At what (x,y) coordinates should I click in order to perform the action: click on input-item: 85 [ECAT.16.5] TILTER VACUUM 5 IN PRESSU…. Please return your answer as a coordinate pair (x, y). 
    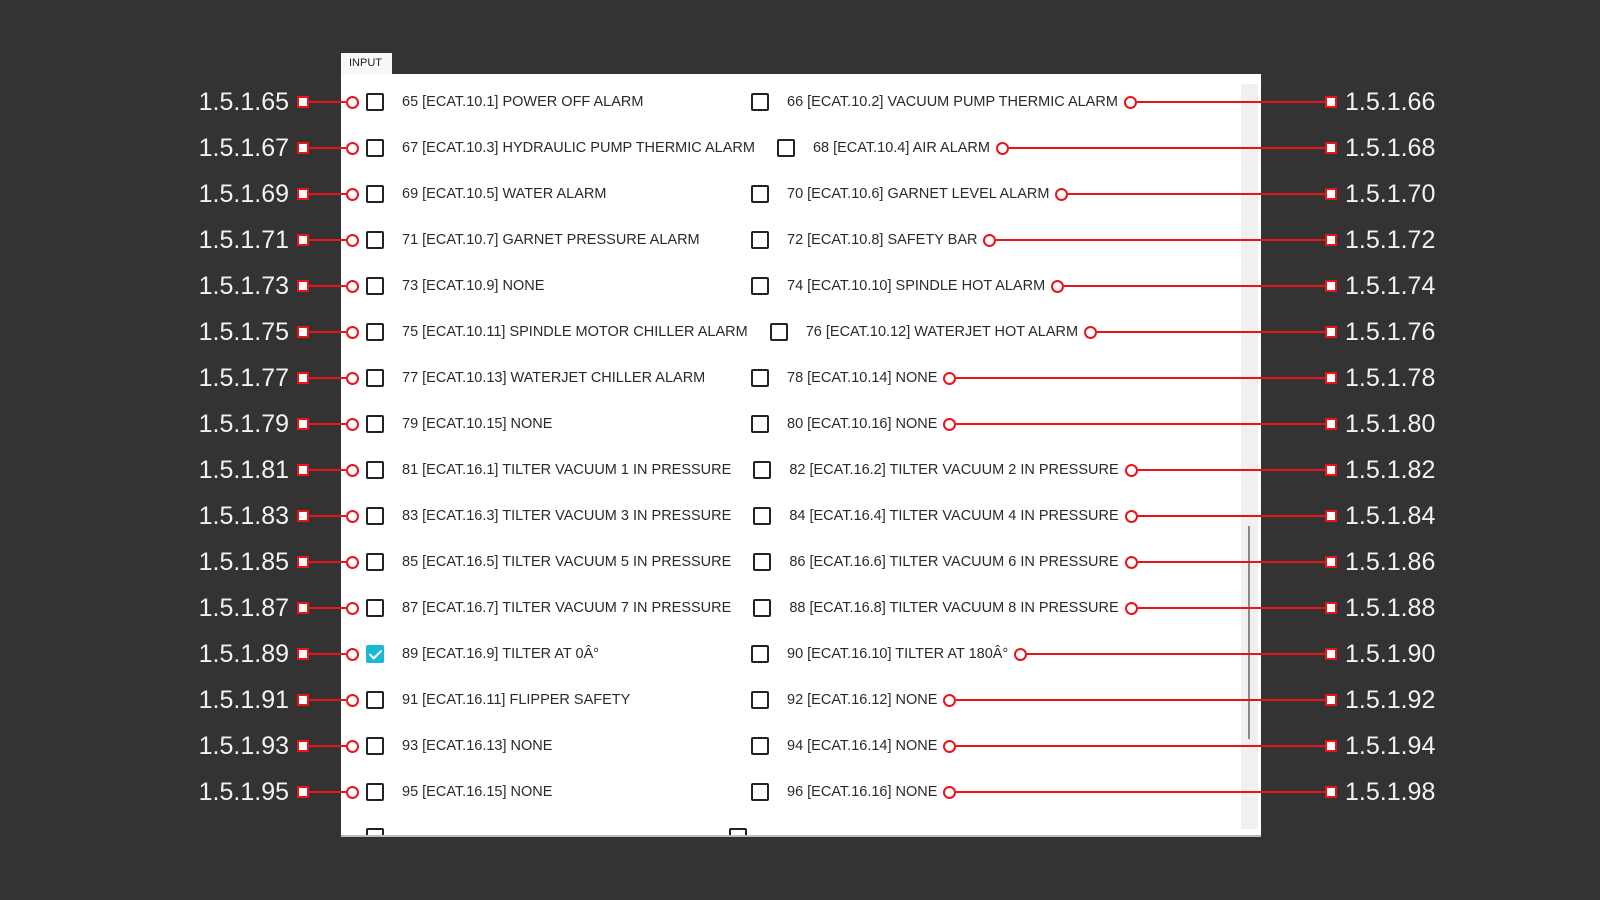
    Looking at the image, I should click on (548, 562).